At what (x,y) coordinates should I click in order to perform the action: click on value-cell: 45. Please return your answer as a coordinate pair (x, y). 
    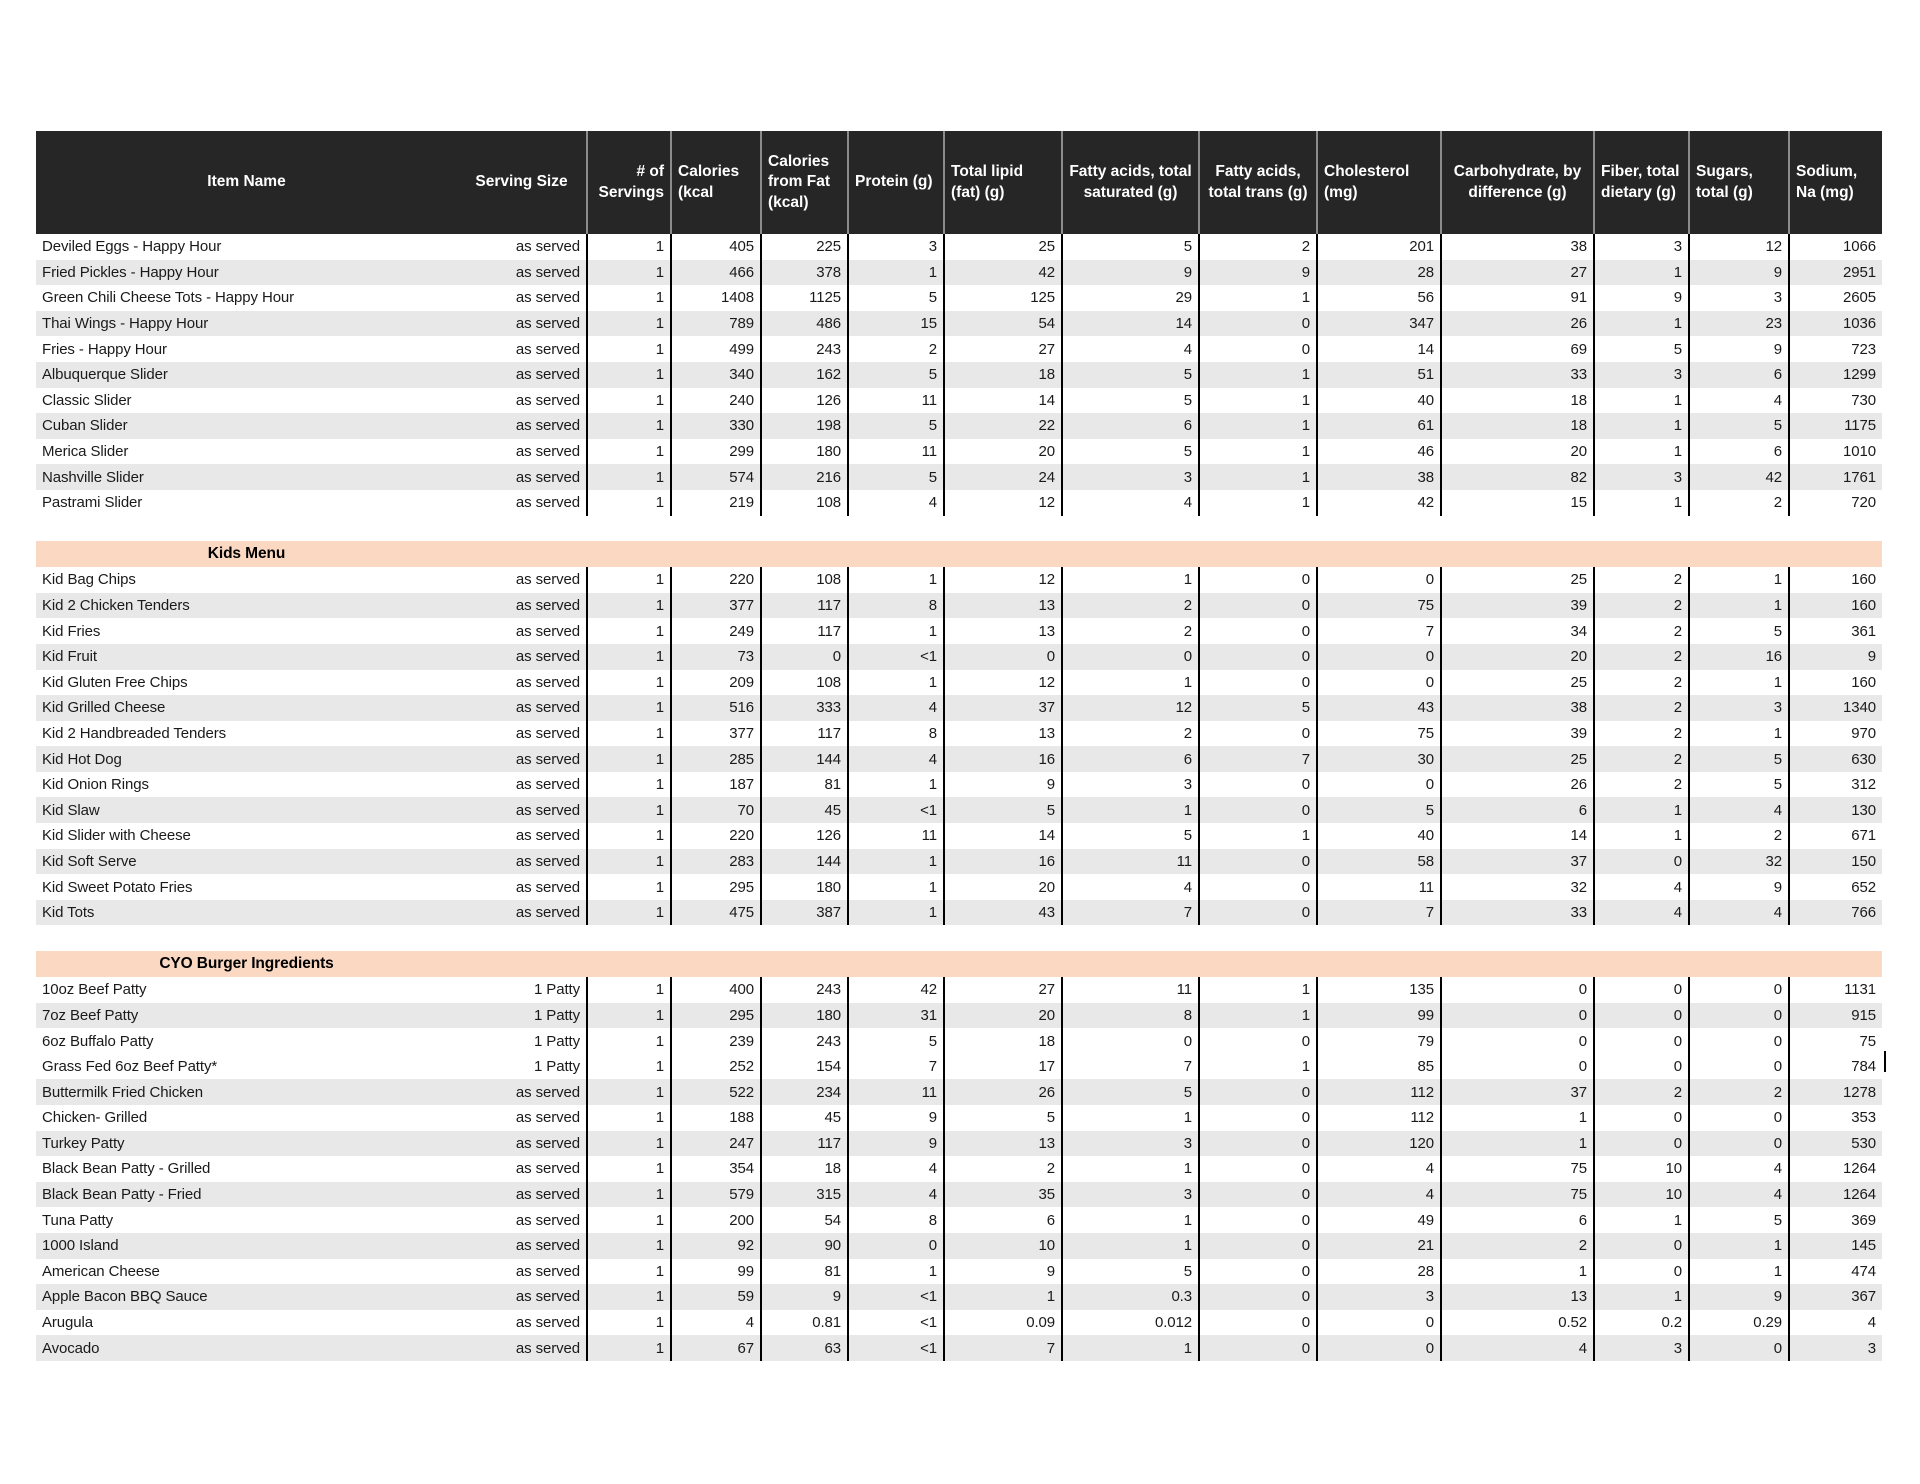
    Looking at the image, I should click on (804, 810).